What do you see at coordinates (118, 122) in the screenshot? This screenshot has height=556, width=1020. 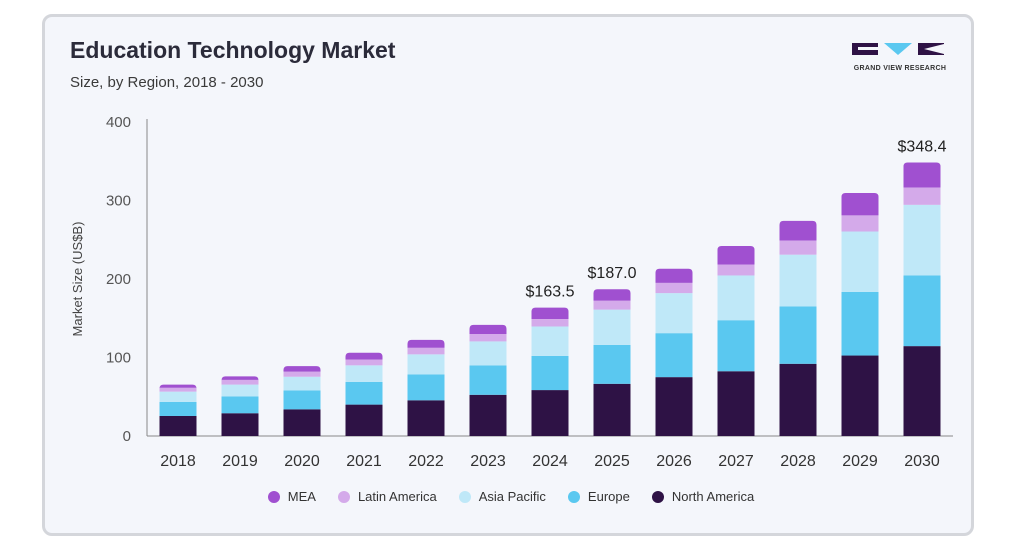 I see `y-tick-label: 400` at bounding box center [118, 122].